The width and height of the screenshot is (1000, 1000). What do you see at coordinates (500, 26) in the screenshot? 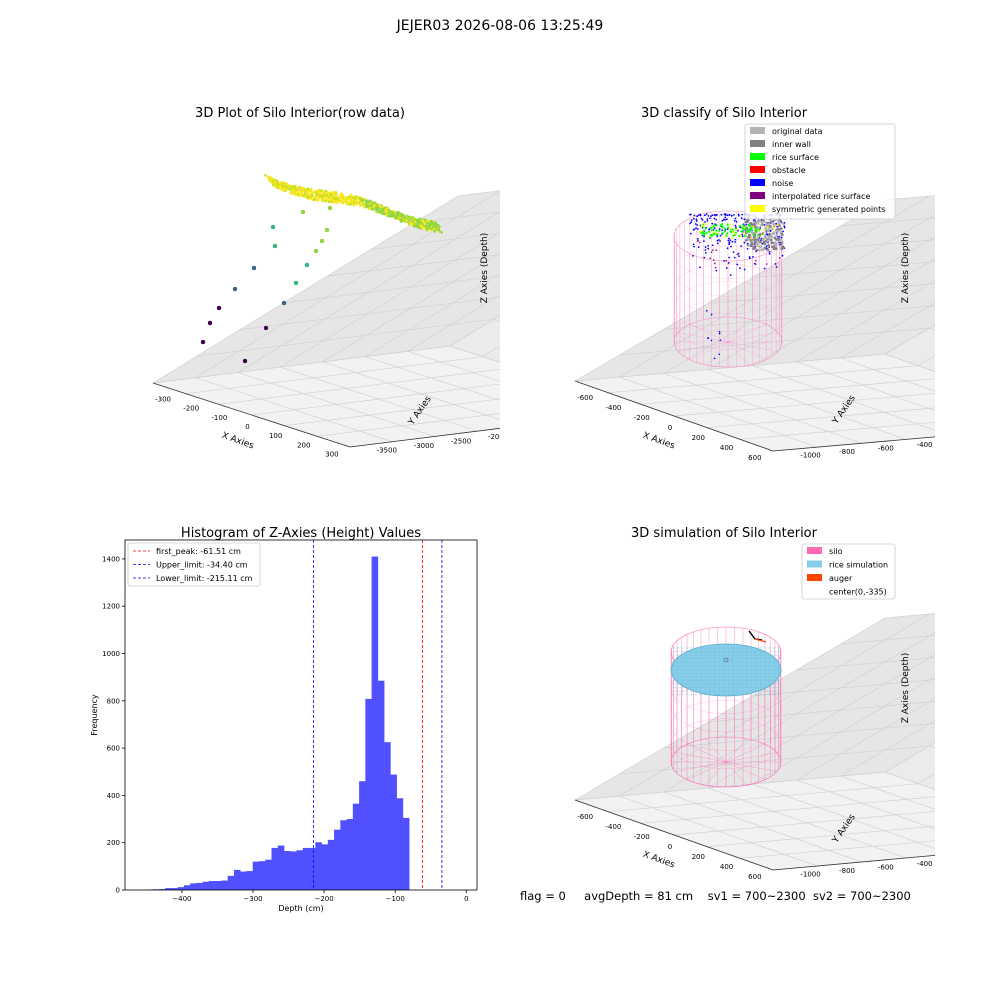
I see `figure-title: JEJER03 2026-08-06 13:25:49` at bounding box center [500, 26].